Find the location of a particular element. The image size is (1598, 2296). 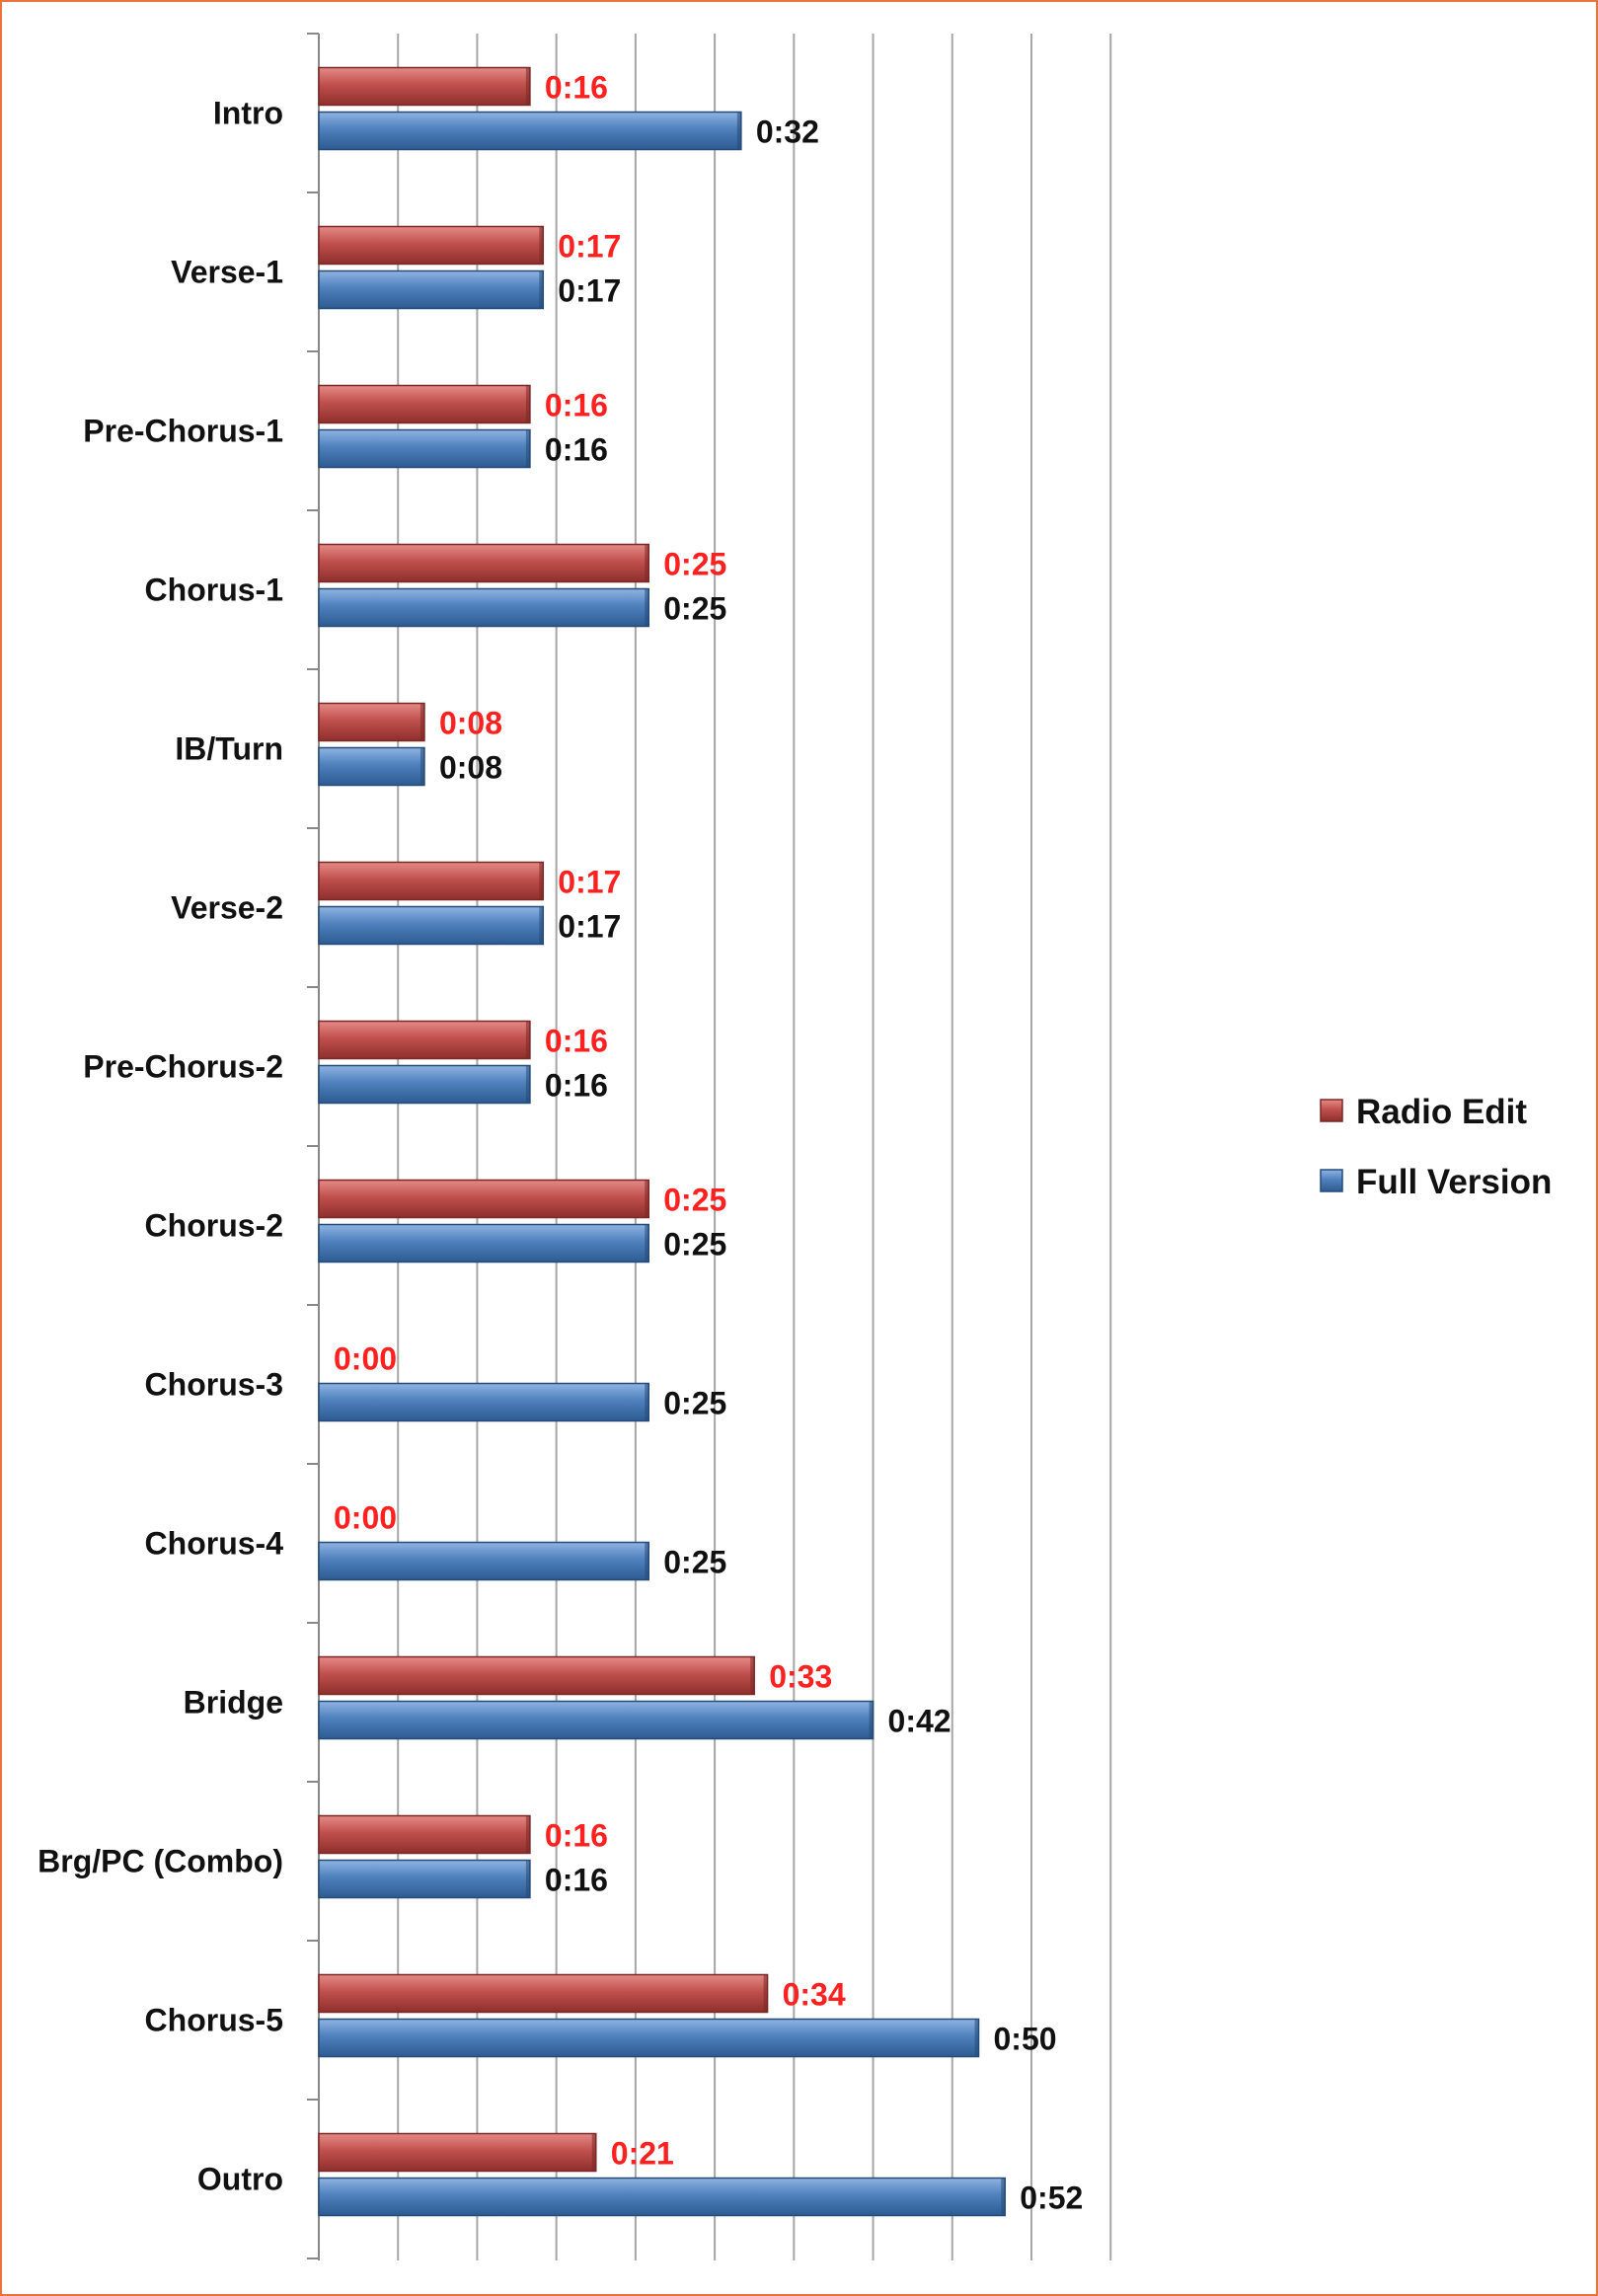

category-label: IB/Turn is located at coordinates (229, 749).